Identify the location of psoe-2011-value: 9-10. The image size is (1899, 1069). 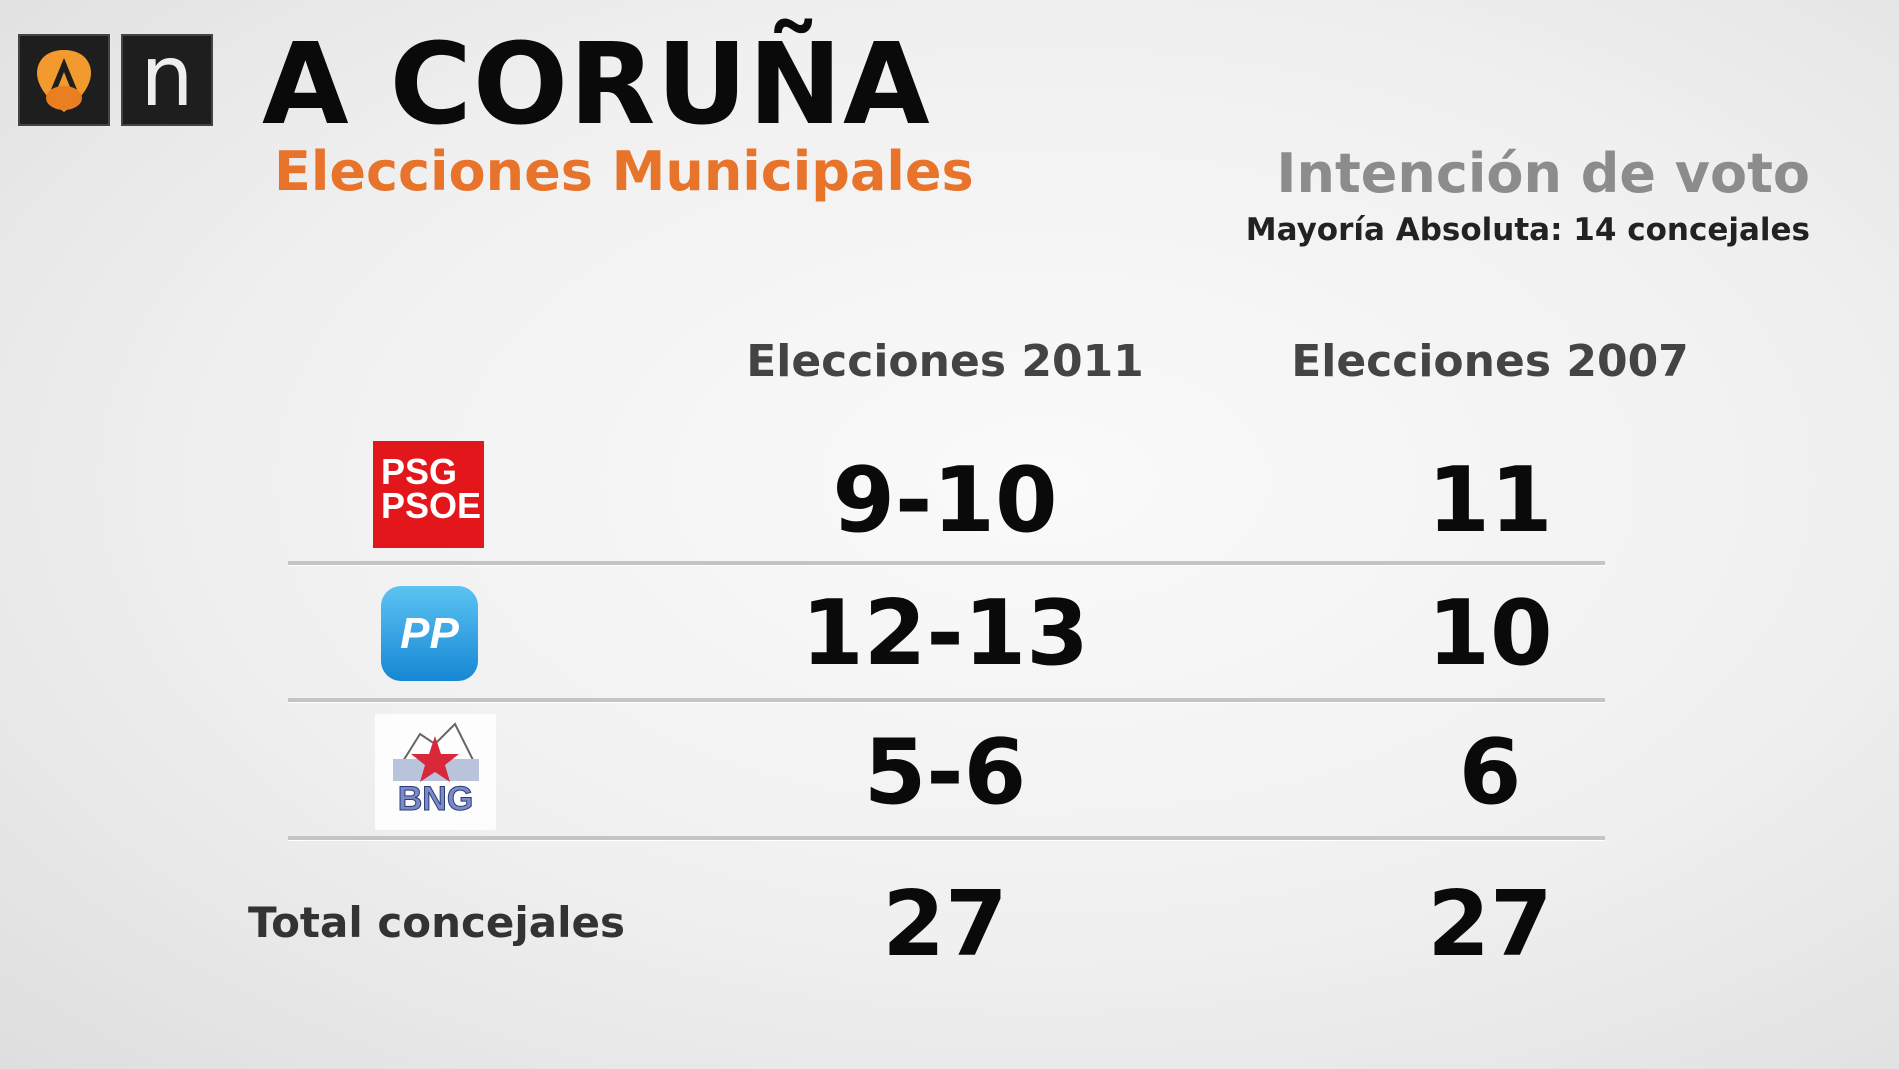
(945, 500).